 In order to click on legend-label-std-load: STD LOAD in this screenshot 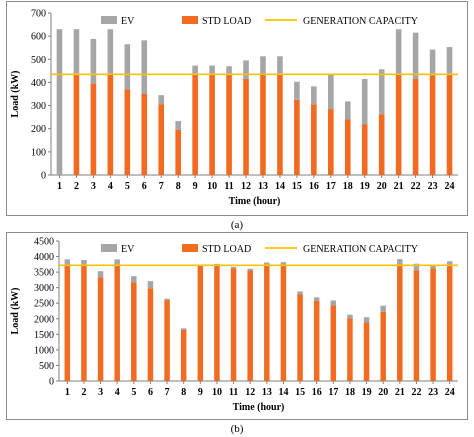, I will do `click(226, 249)`.